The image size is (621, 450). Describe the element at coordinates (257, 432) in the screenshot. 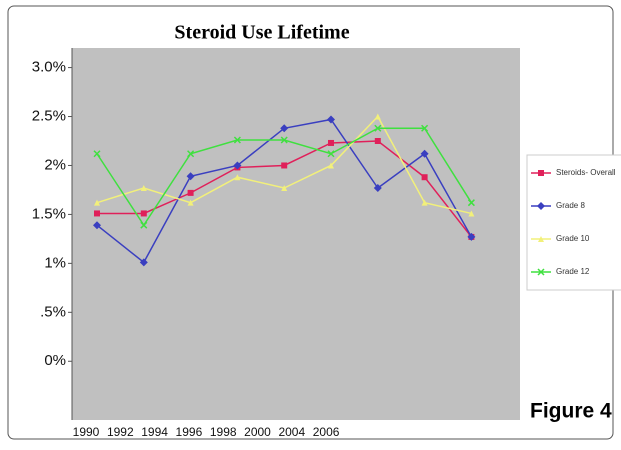

I see `x-tick-label: 2000` at that location.